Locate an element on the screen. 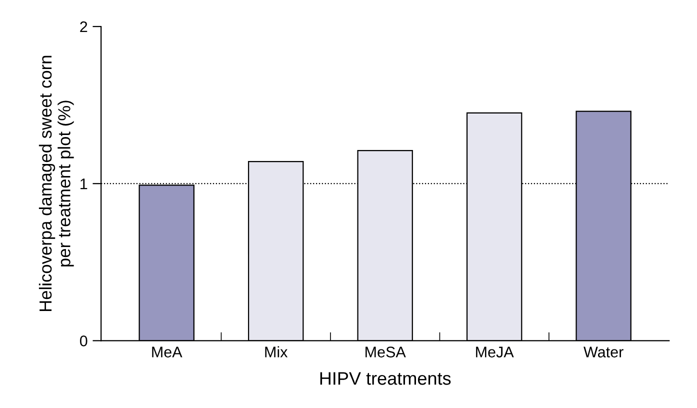 This screenshot has height=408, width=697. x-tick-label: Mix is located at coordinates (276, 352).